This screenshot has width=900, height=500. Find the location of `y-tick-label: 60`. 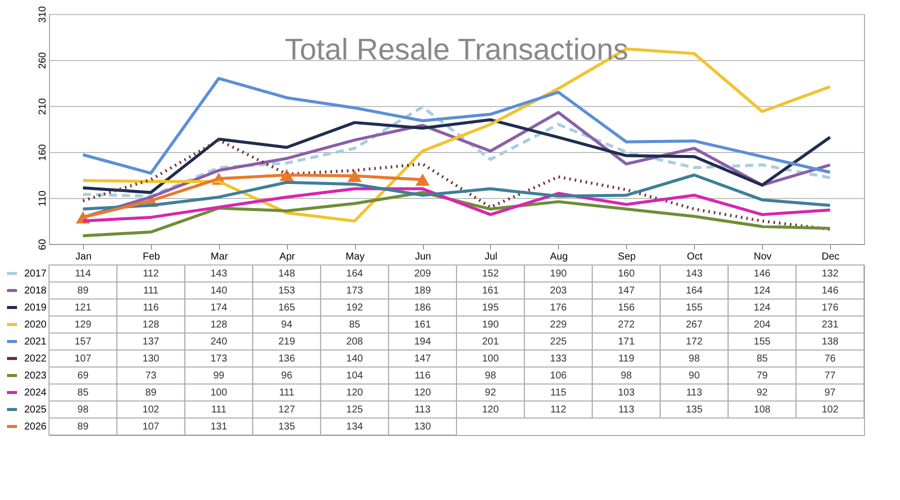

y-tick-label: 60 is located at coordinates (43, 244).